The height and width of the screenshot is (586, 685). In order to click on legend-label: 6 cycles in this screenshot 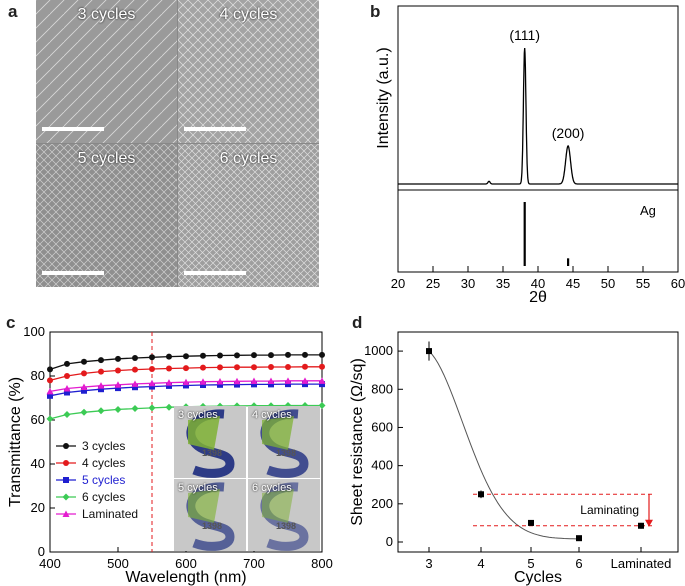, I will do `click(103, 497)`.